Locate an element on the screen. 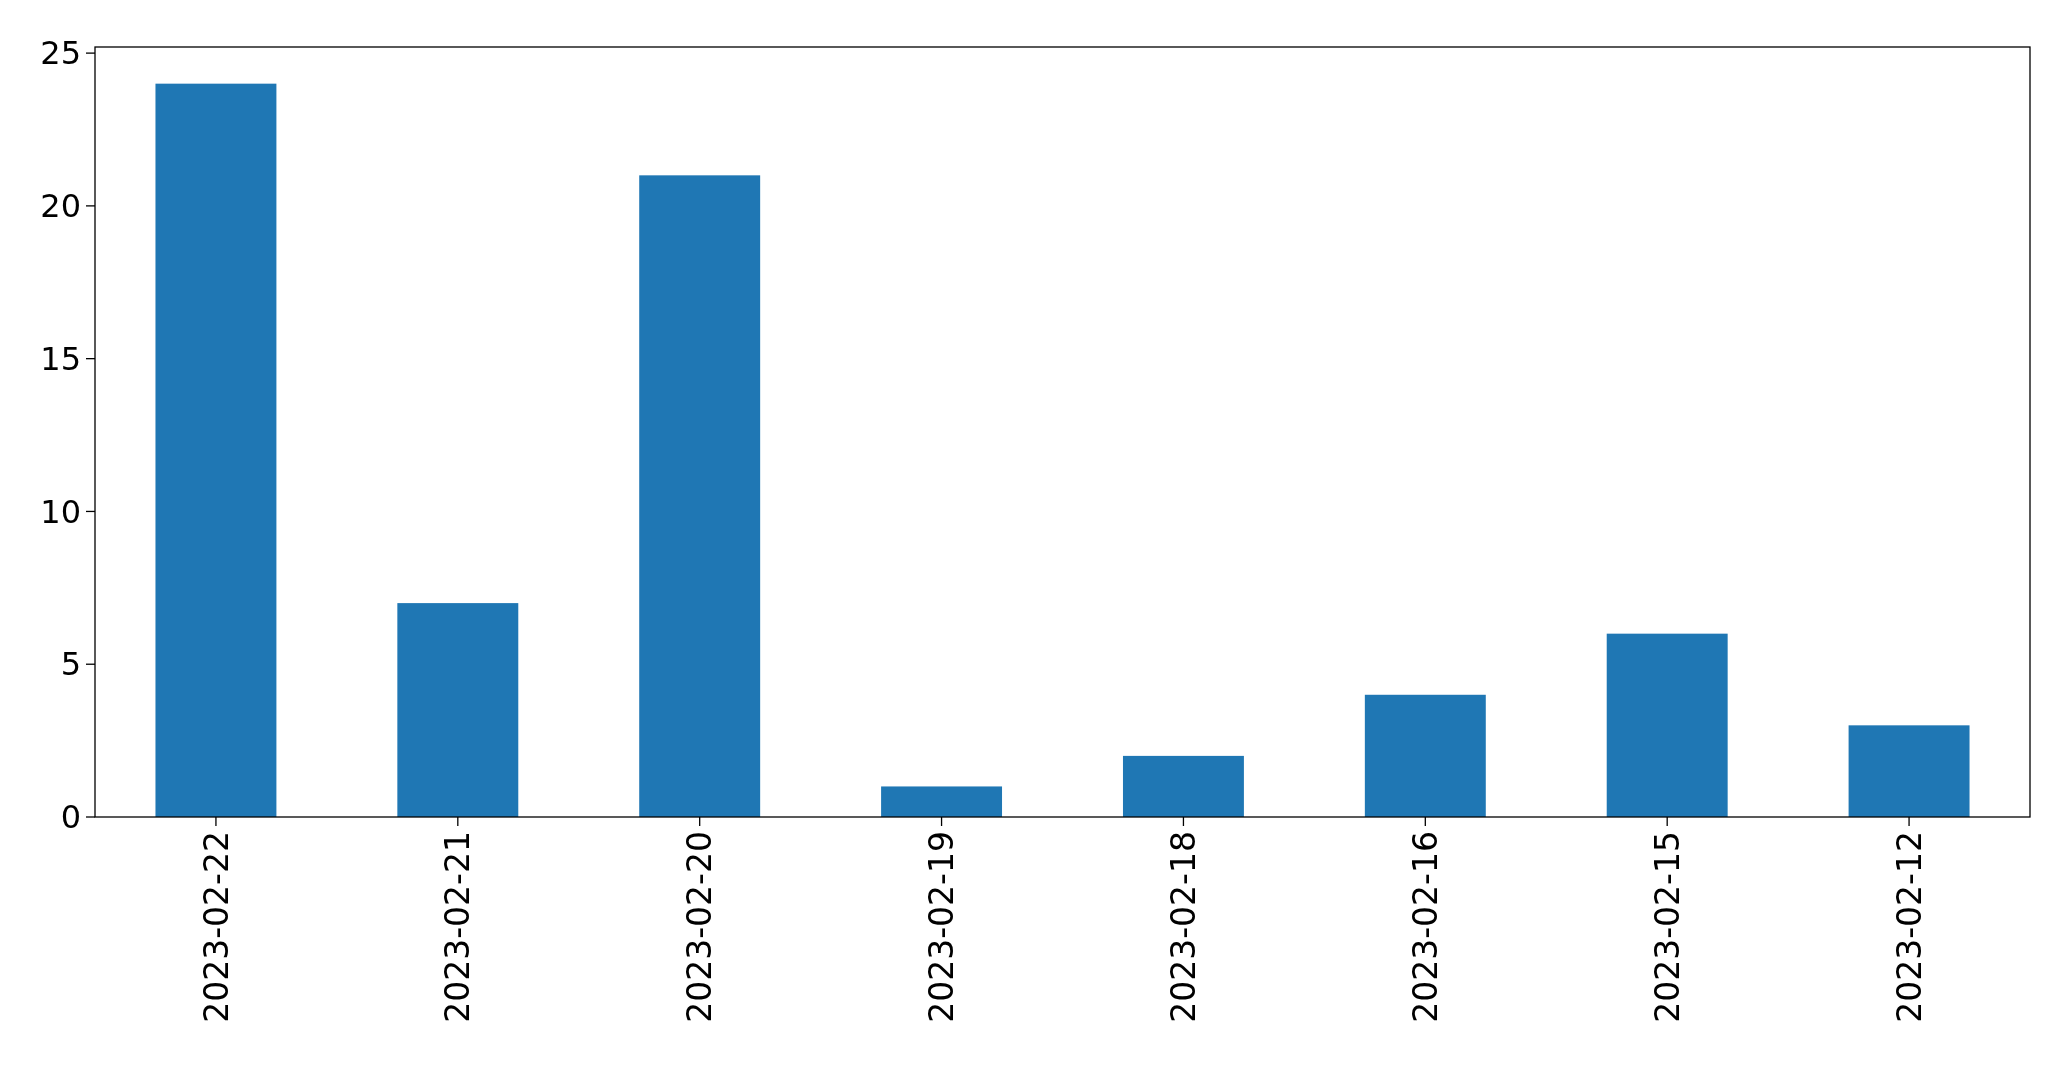 Image resolution: width=2071 pixels, height=1069 pixels. x-tick-label: 2023-02-12 is located at coordinates (1909, 927).